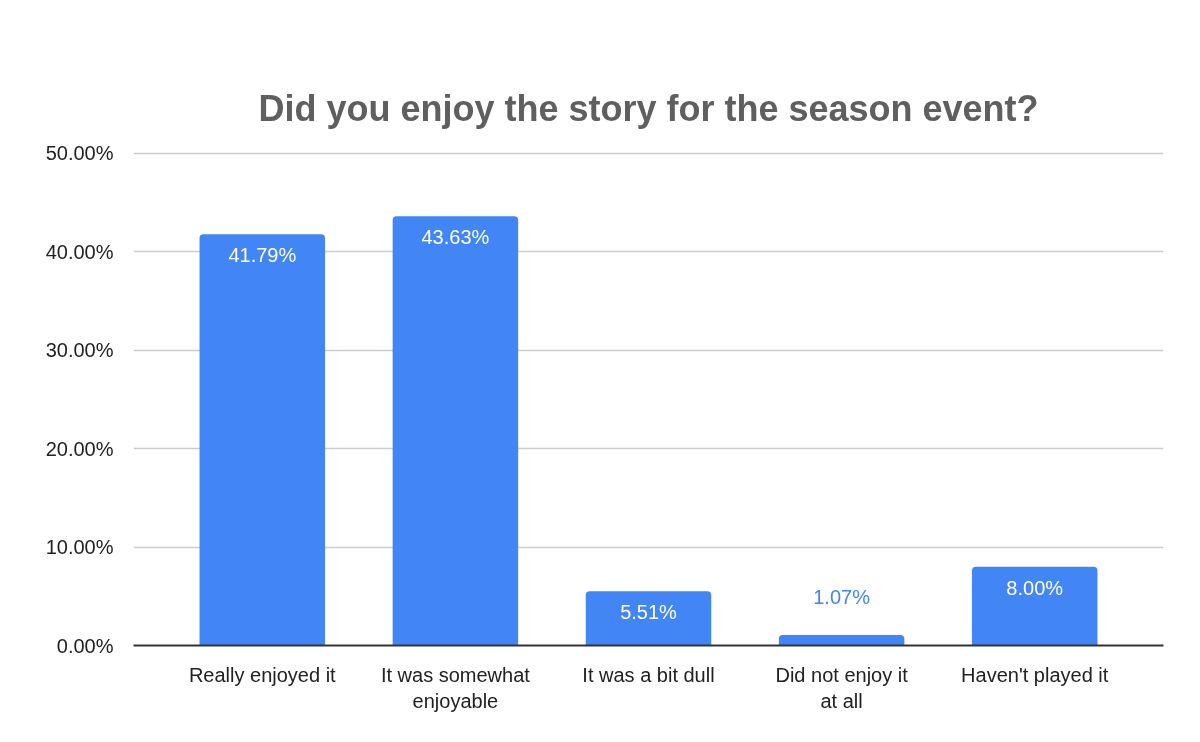  What do you see at coordinates (79, 251) in the screenshot?
I see `y-tick-label: 40.00%` at bounding box center [79, 251].